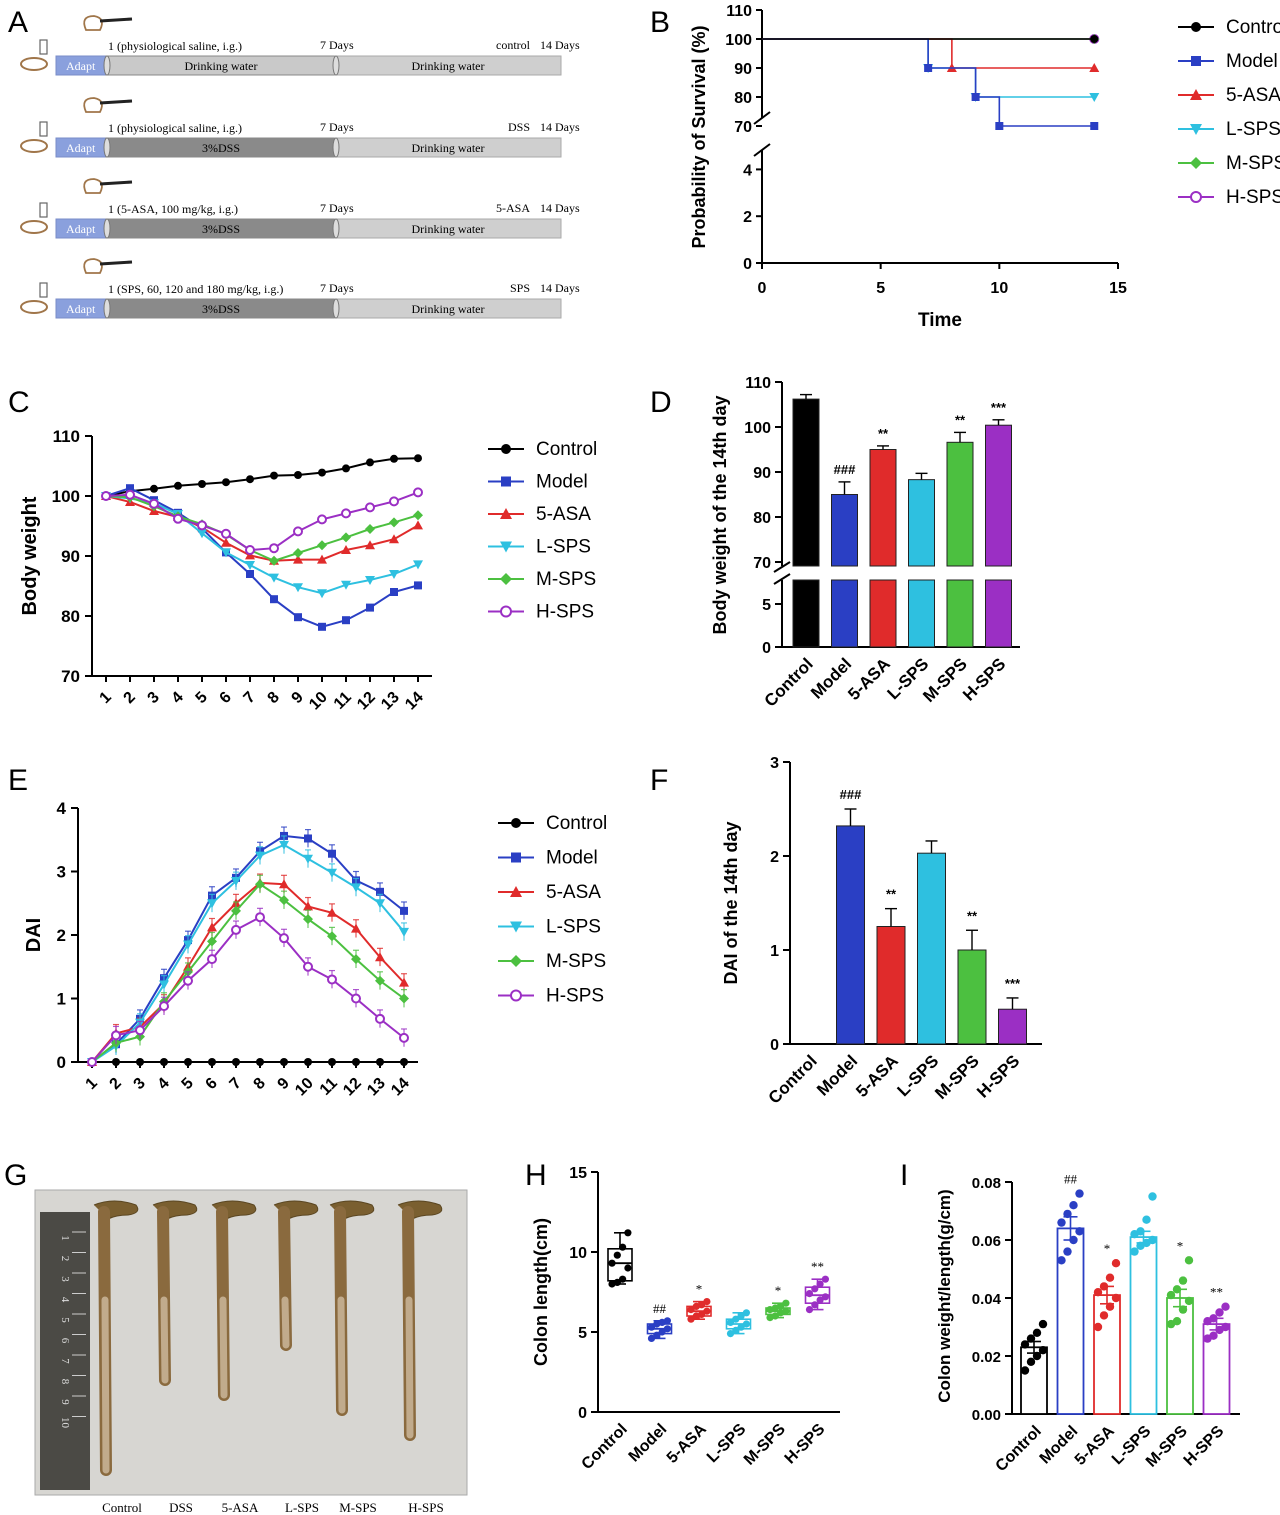 This screenshot has width=1280, height=1515. I want to click on x-tick-label: M-SPS, so click(945, 680).